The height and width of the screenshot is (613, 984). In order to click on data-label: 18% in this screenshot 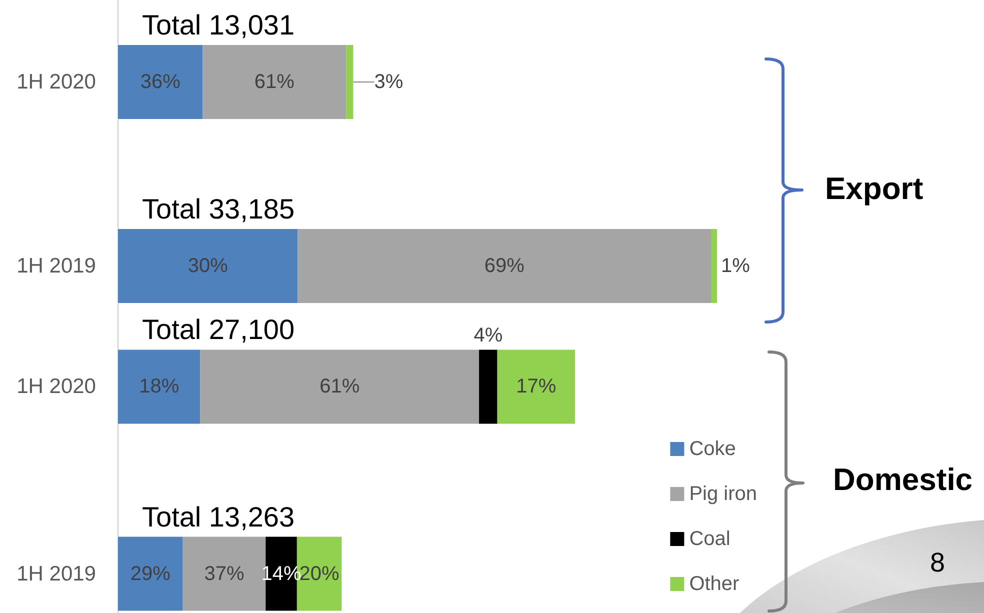, I will do `click(159, 387)`.